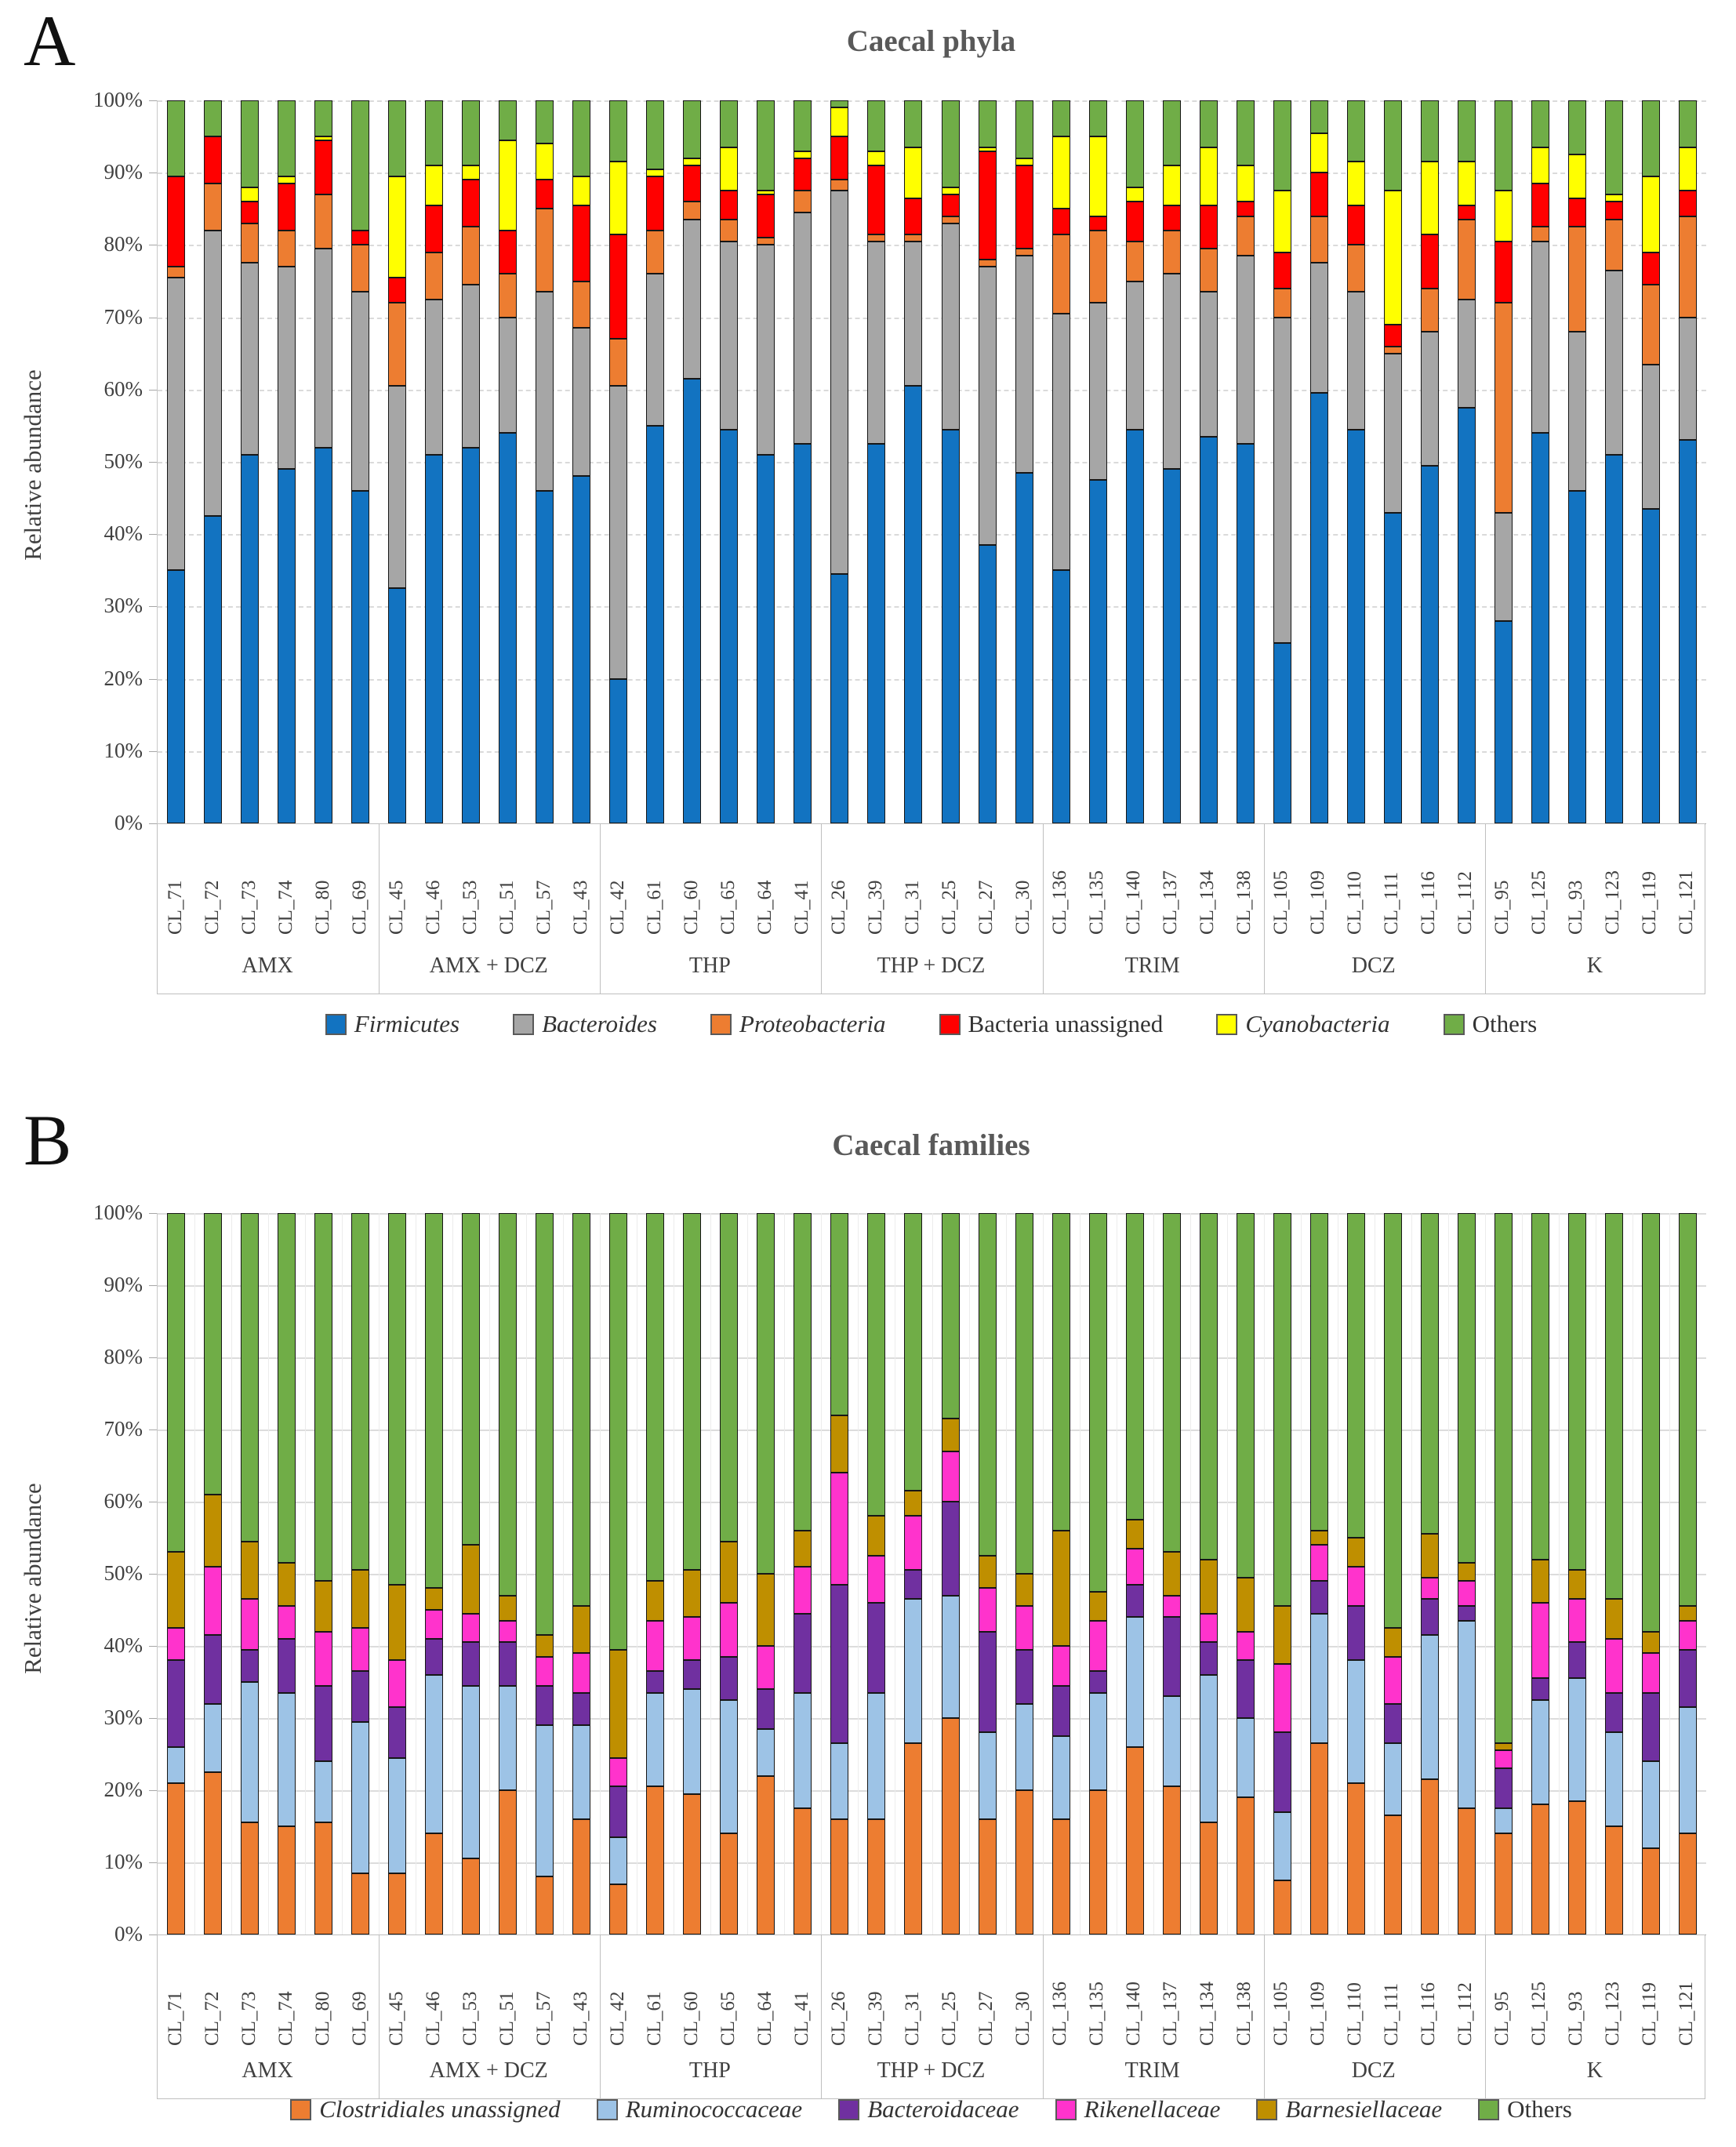 This screenshot has width=1736, height=2147. Describe the element at coordinates (764, 908) in the screenshot. I see `x-tick-label-CL_64: CL_64` at that location.